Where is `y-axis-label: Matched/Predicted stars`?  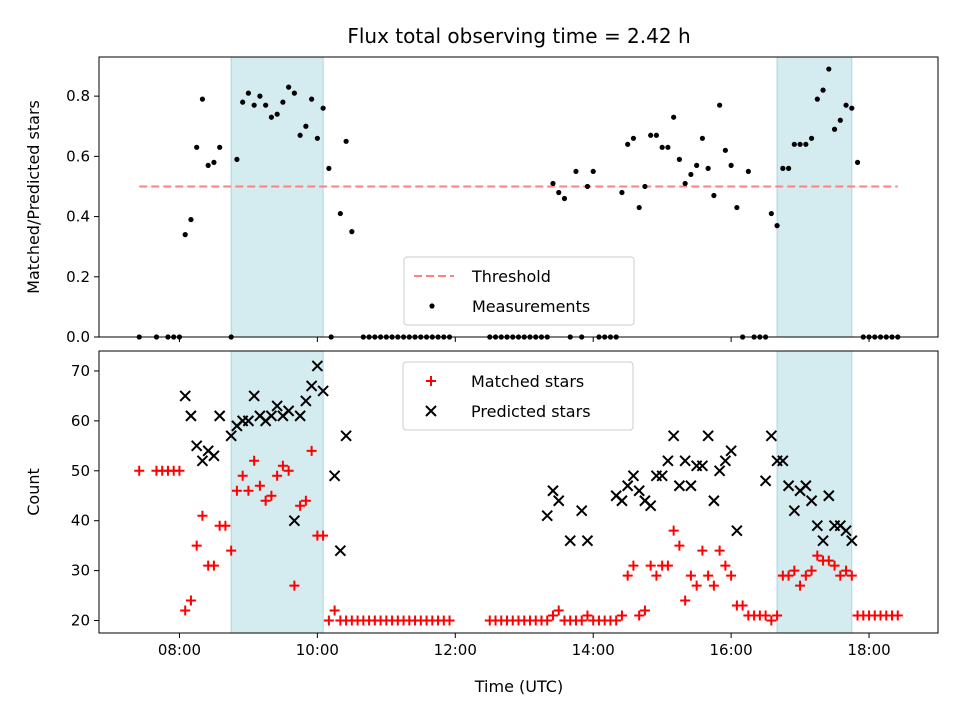
y-axis-label: Matched/Predicted stars is located at coordinates (33, 197).